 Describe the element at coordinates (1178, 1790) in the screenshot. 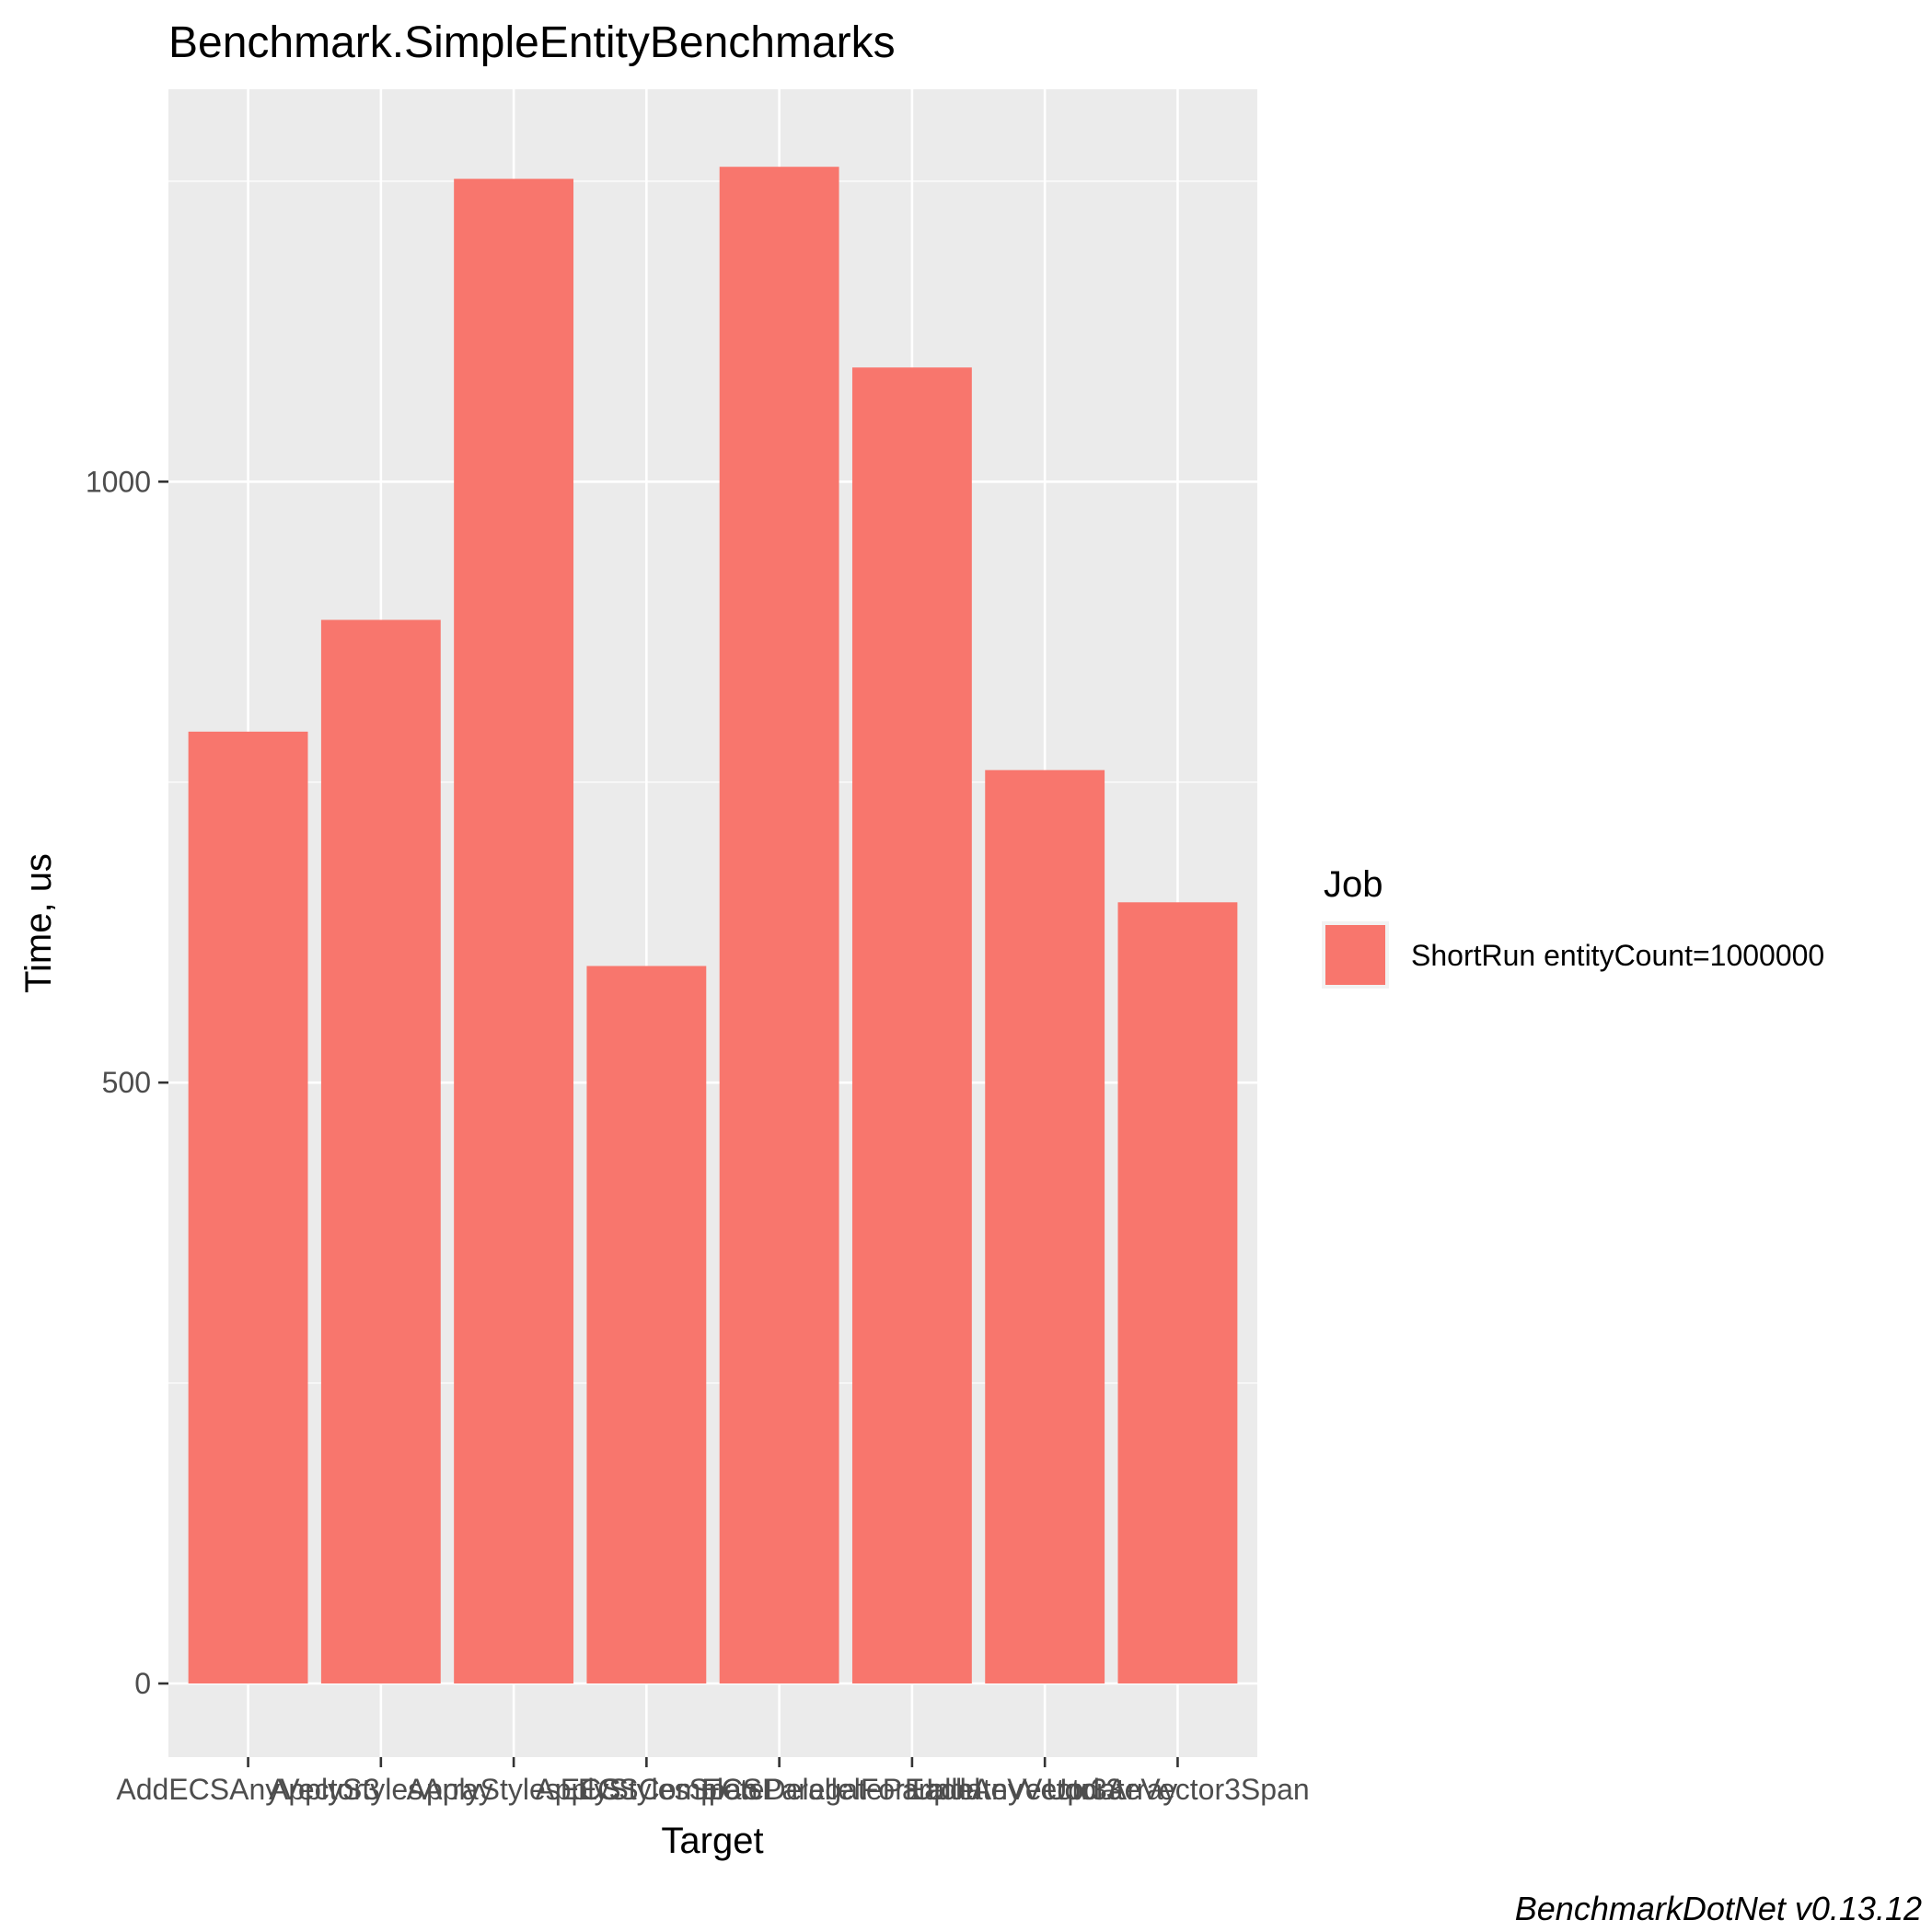

I see `x-tick-label: UpdateVector3Span` at that location.